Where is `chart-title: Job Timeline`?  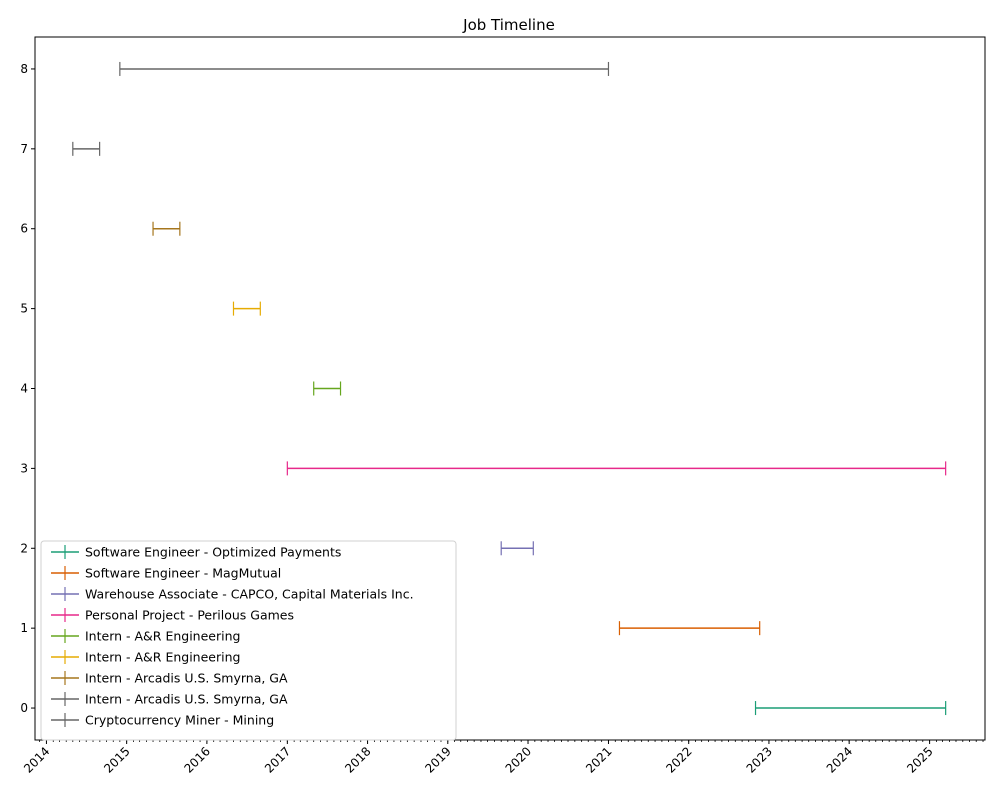
chart-title: Job Timeline is located at coordinates (508, 25).